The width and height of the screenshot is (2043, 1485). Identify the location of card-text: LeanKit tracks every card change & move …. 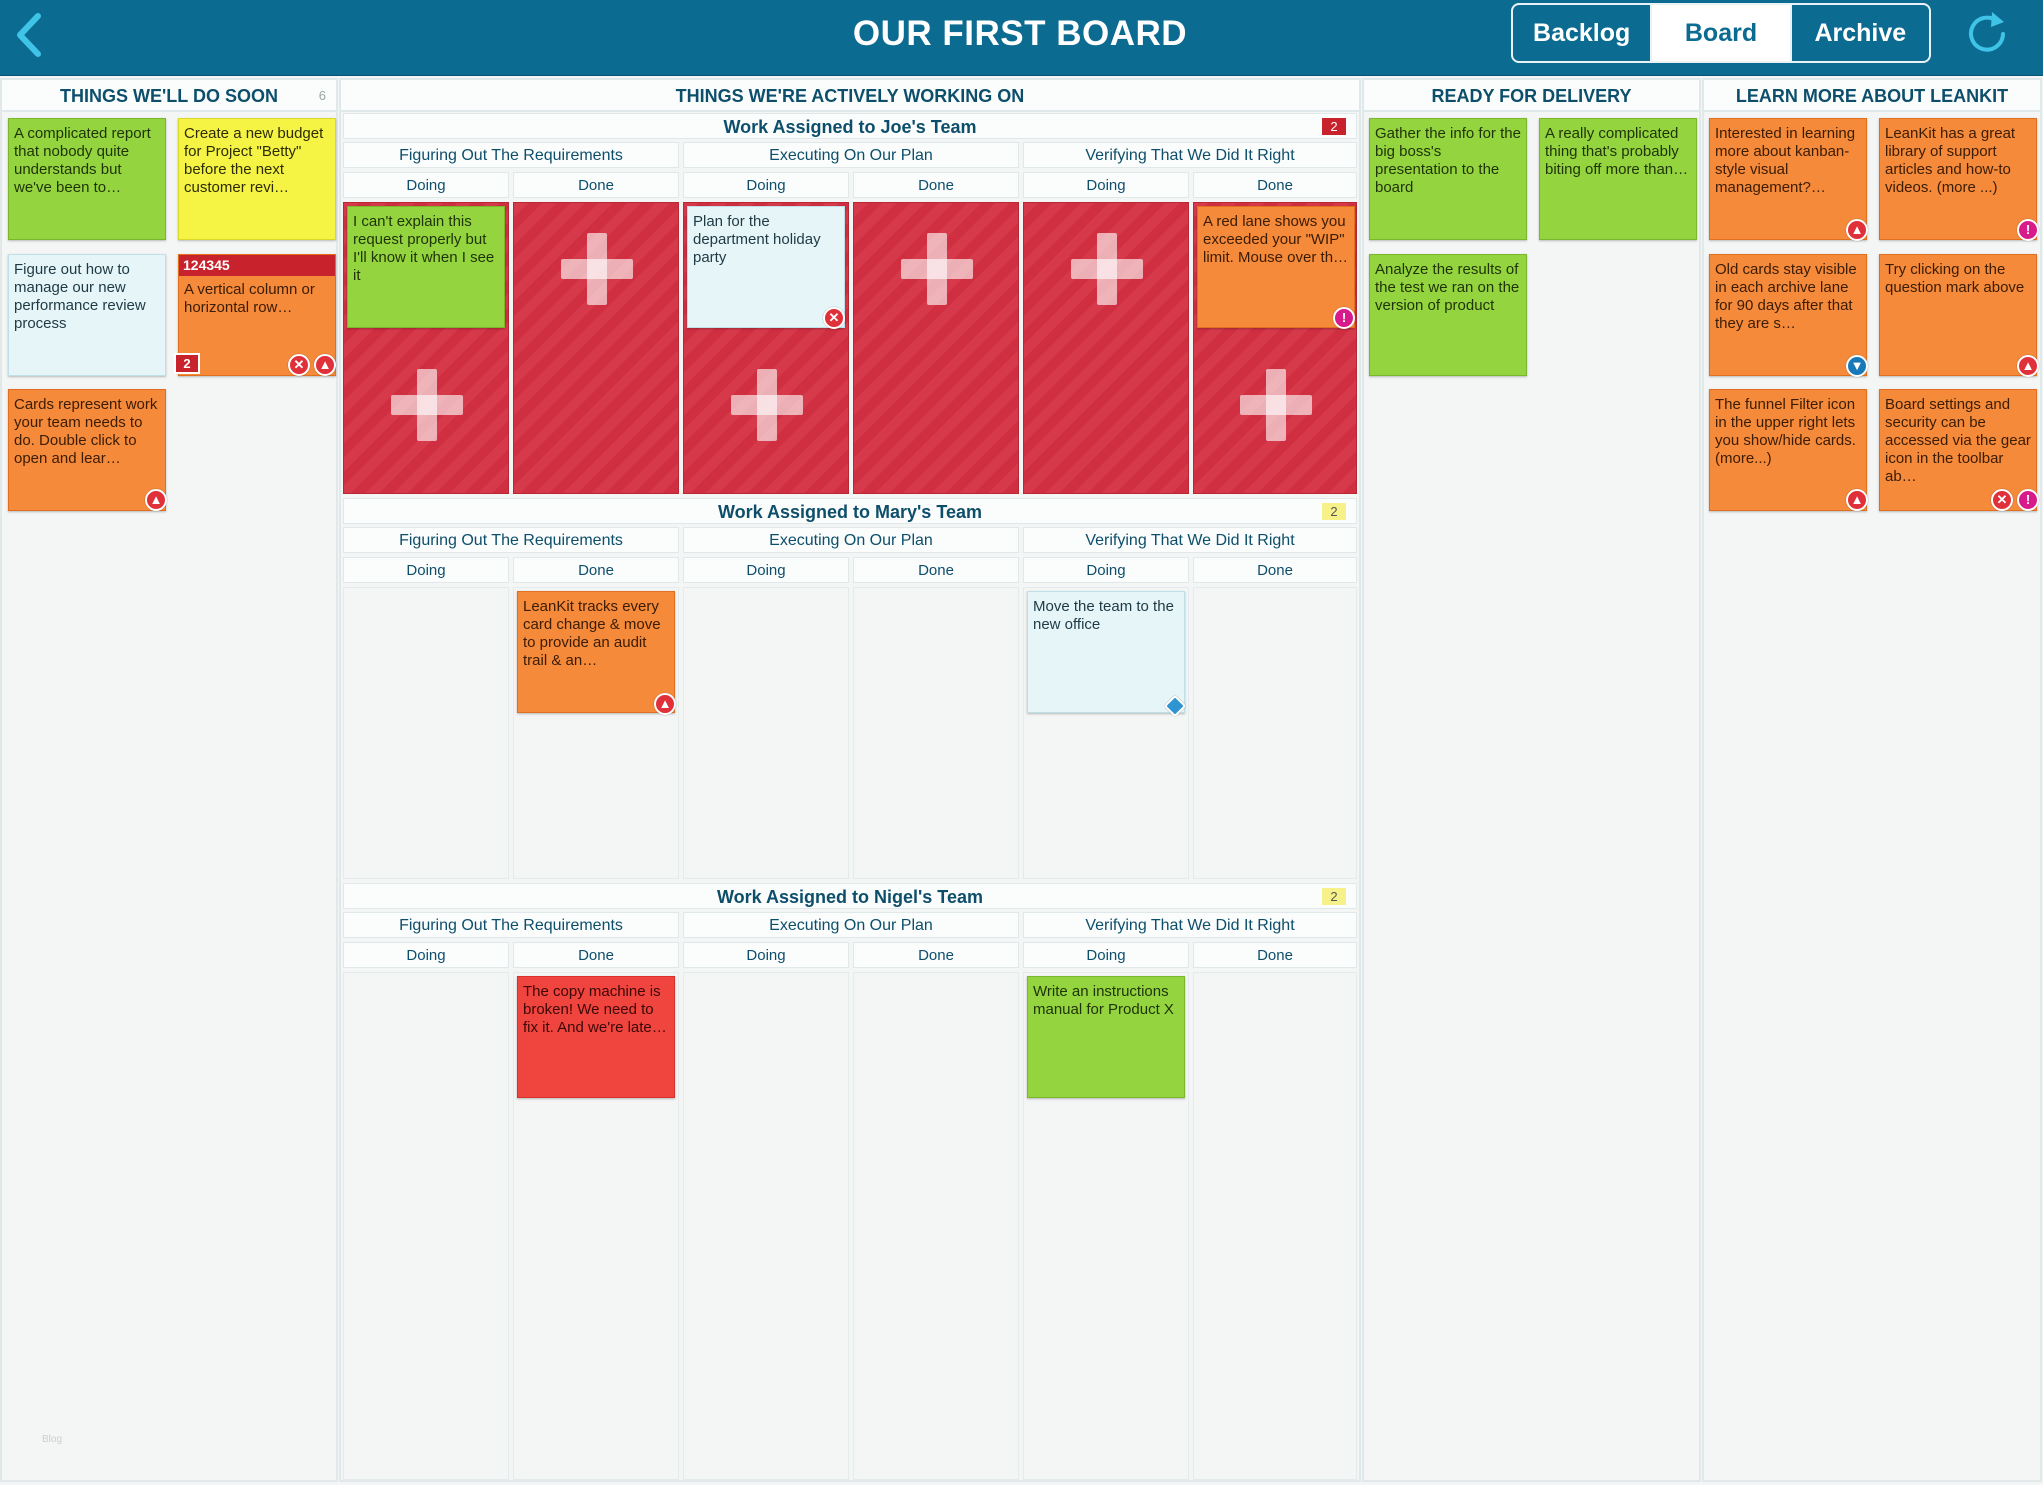
(592, 633).